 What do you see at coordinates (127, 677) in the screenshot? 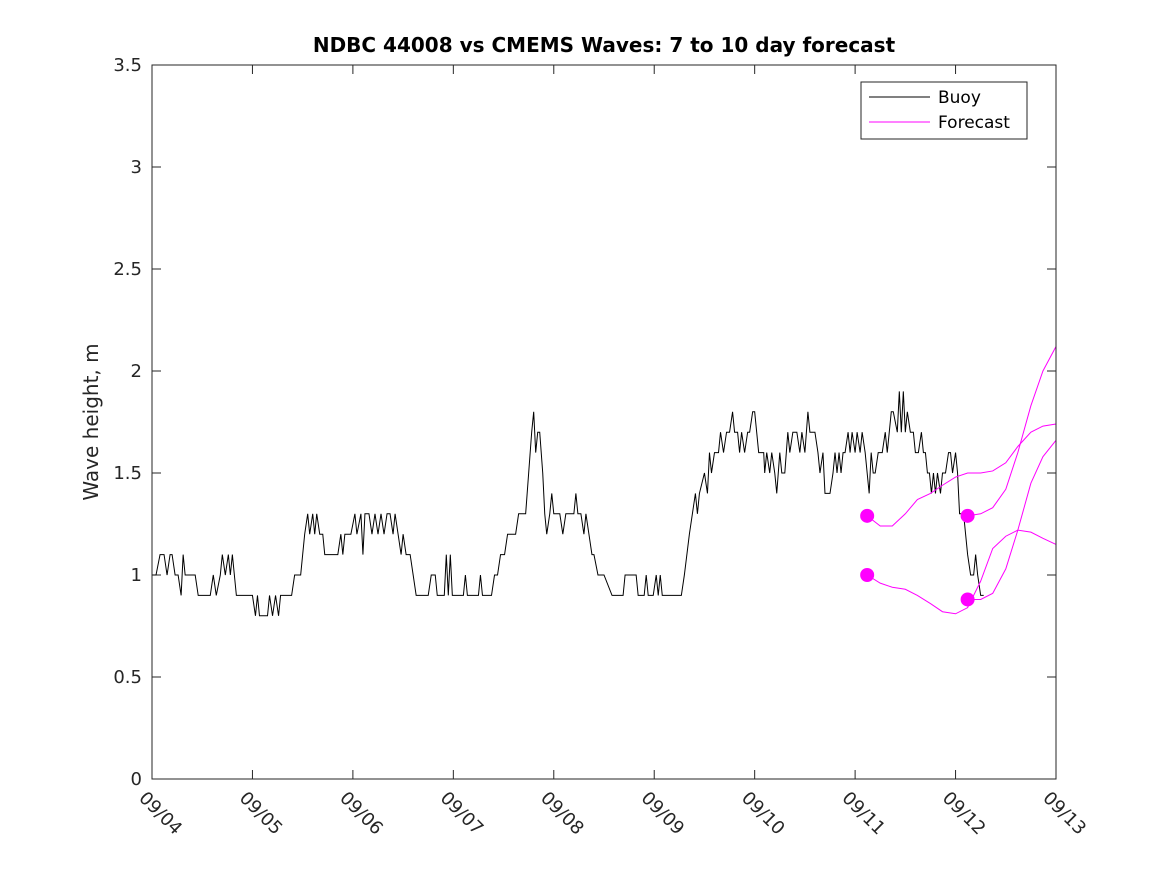
I see `y-tick-label: 0.5` at bounding box center [127, 677].